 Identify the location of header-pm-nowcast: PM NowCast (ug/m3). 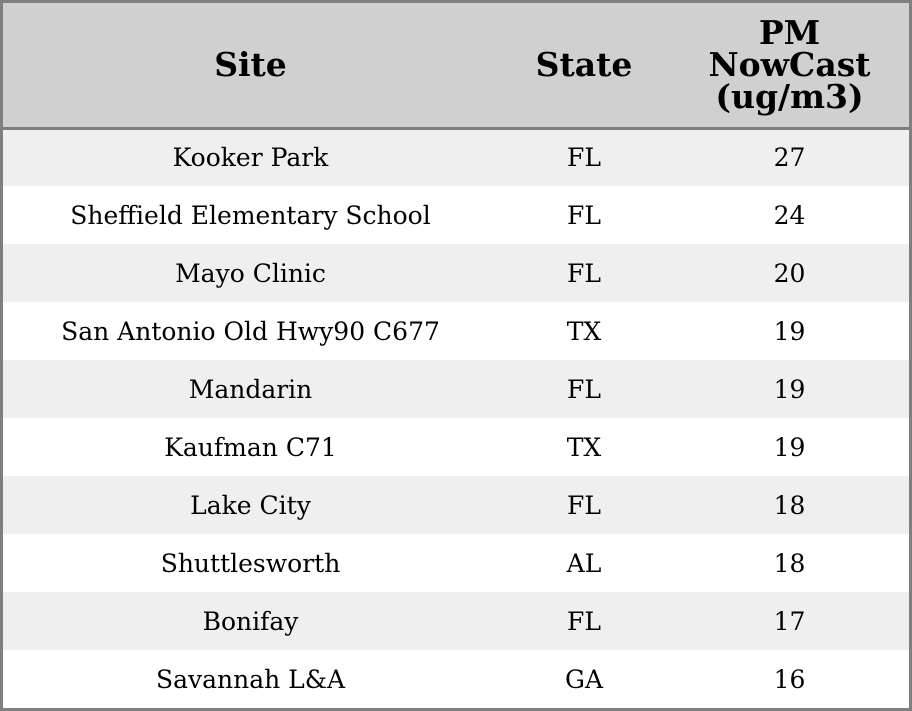
(789, 66).